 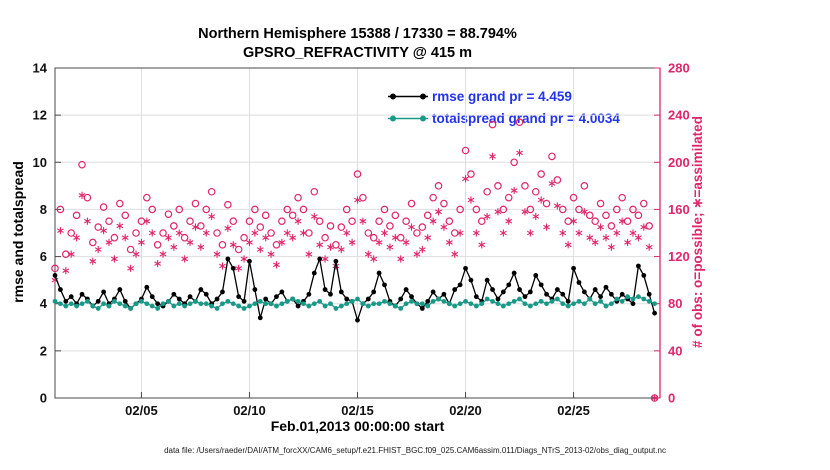 I want to click on left-tick-label: 2, so click(x=43, y=350).